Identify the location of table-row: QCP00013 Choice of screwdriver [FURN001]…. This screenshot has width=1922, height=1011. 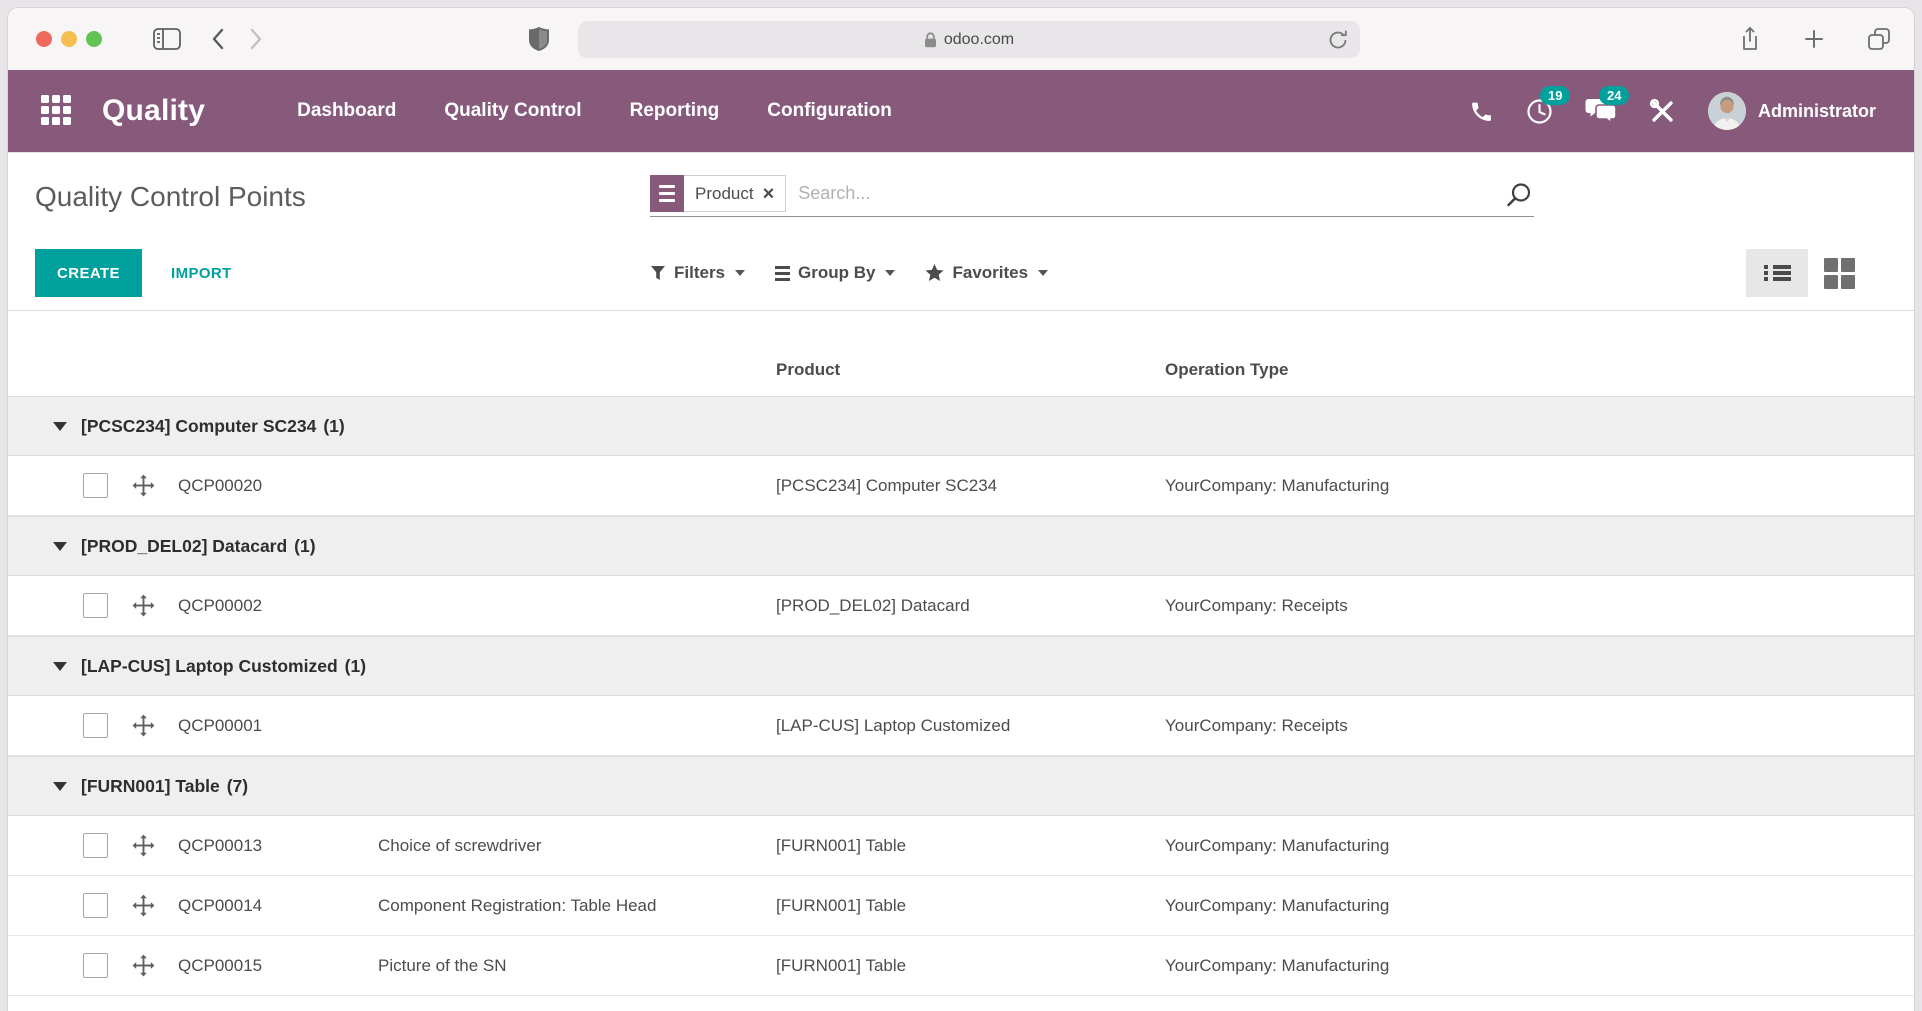
(961, 846).